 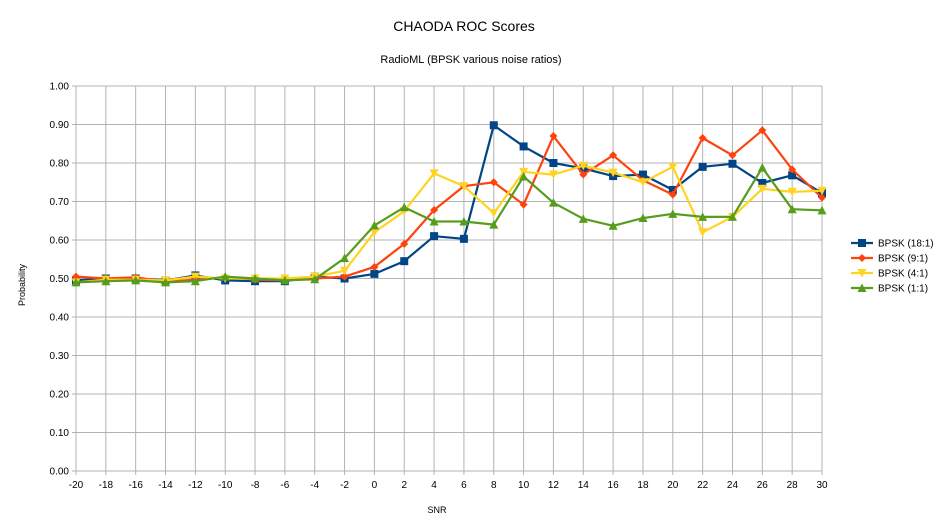 I want to click on y-tick-label: 0.80, so click(x=60, y=164).